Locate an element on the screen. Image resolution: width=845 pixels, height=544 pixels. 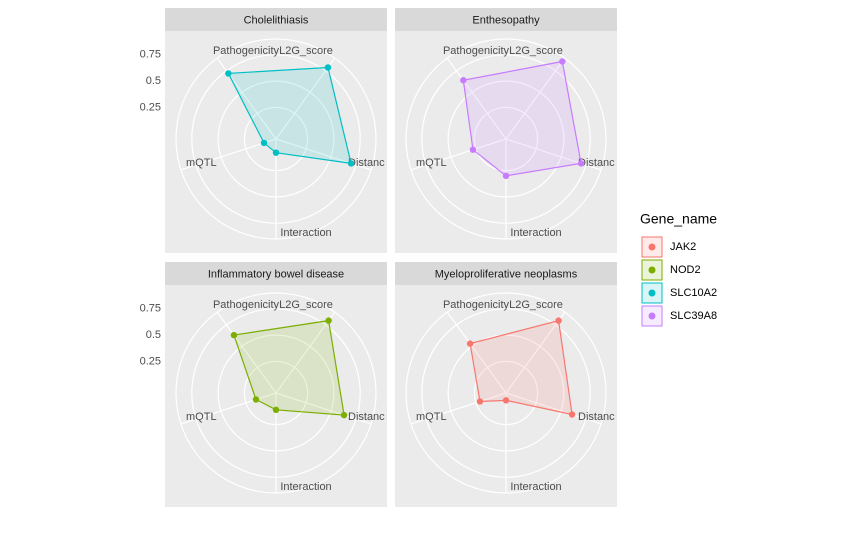
strip-title: Cholelithiasis is located at coordinates (276, 20).